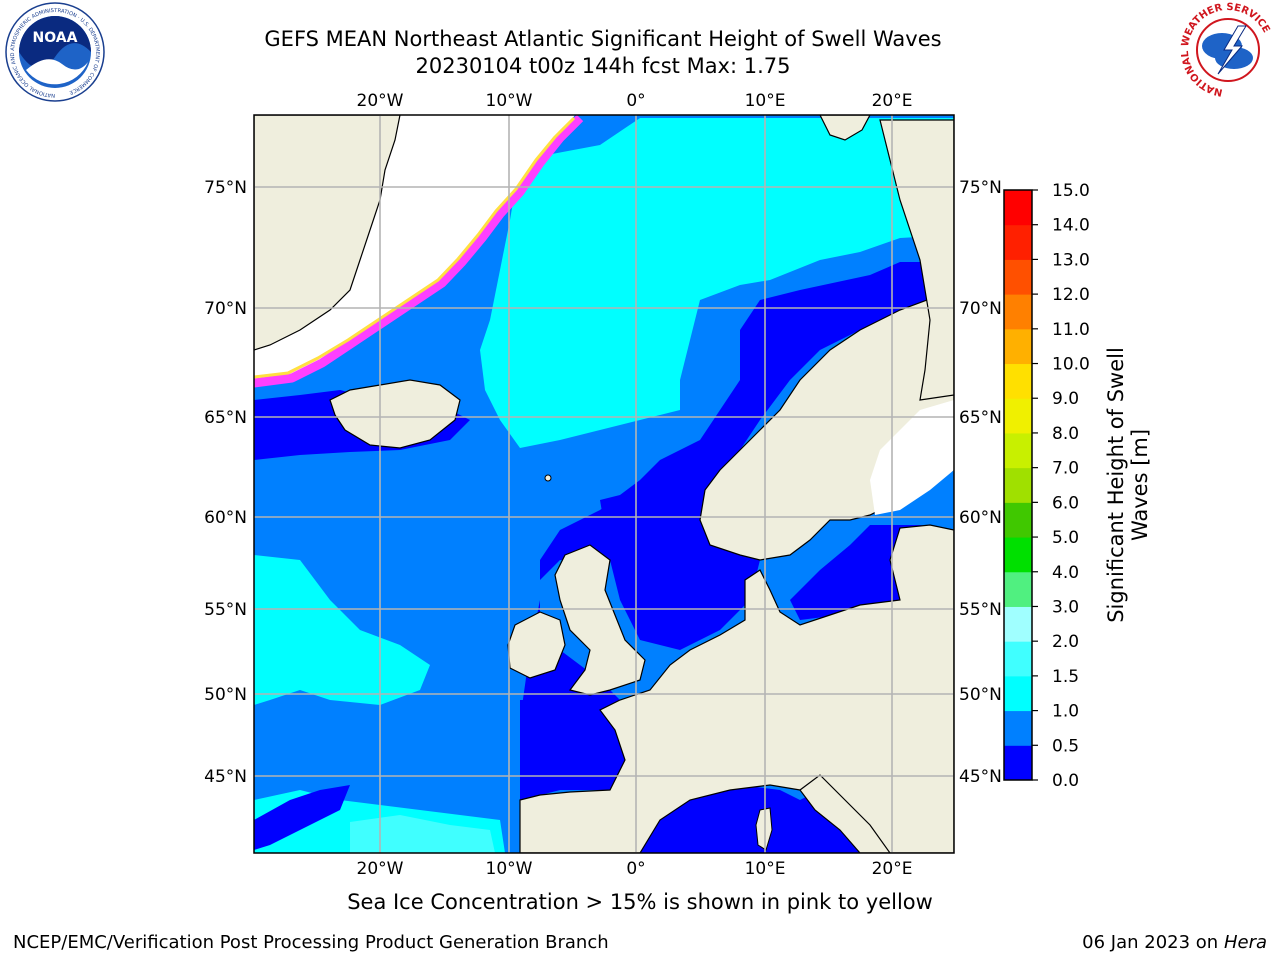 The height and width of the screenshot is (960, 1280). I want to click on lat-label-right: 65°N, so click(980, 418).